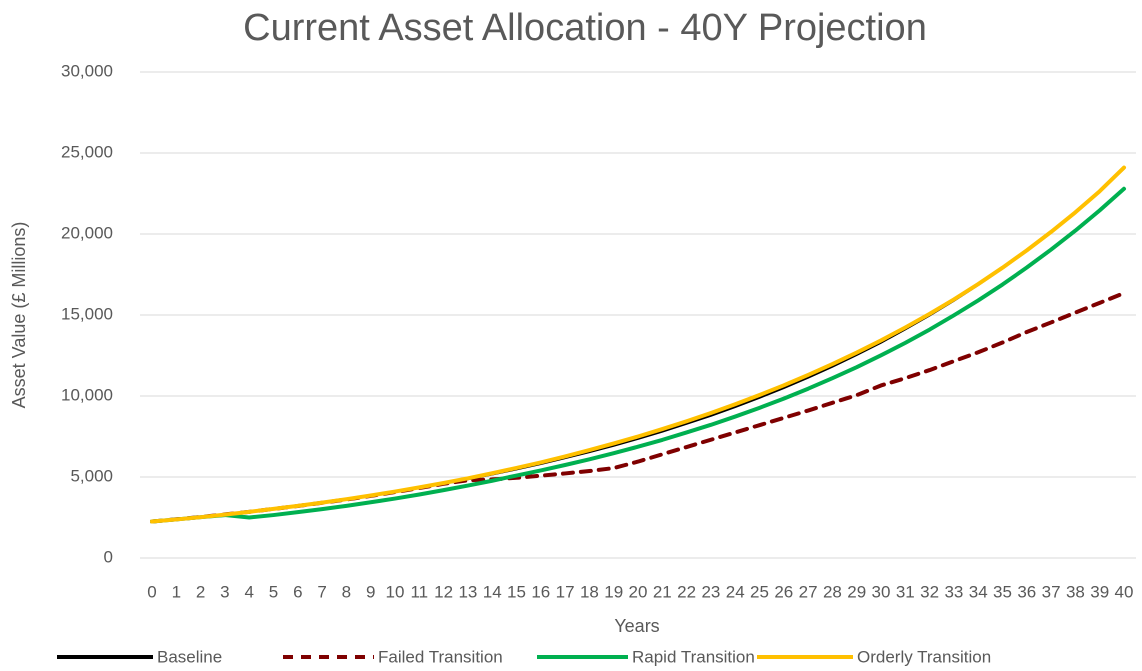 Image resolution: width=1142 pixels, height=671 pixels. What do you see at coordinates (710, 591) in the screenshot?
I see `x-tick-label: 23` at bounding box center [710, 591].